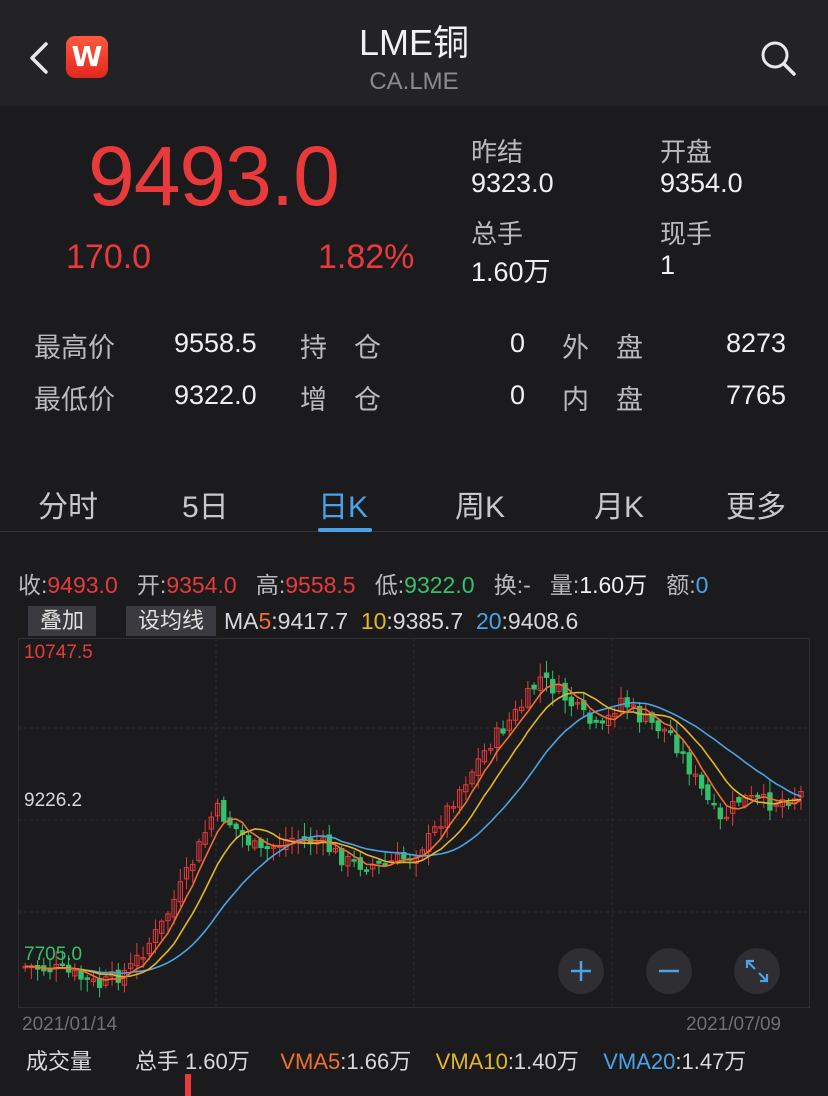 The image size is (828, 1096). I want to click on ma-label: MA, so click(241, 621).